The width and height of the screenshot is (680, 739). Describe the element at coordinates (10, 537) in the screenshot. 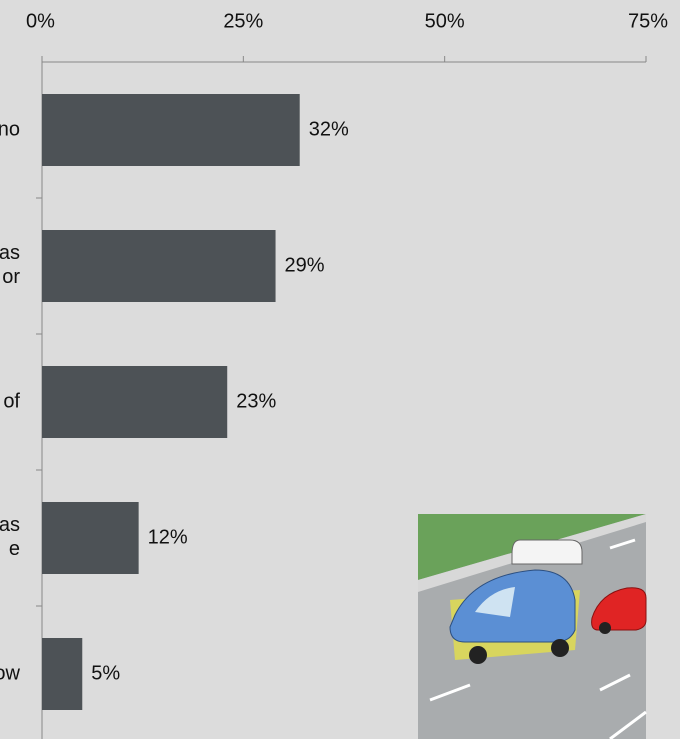

I see `y-tick-label: as e` at that location.